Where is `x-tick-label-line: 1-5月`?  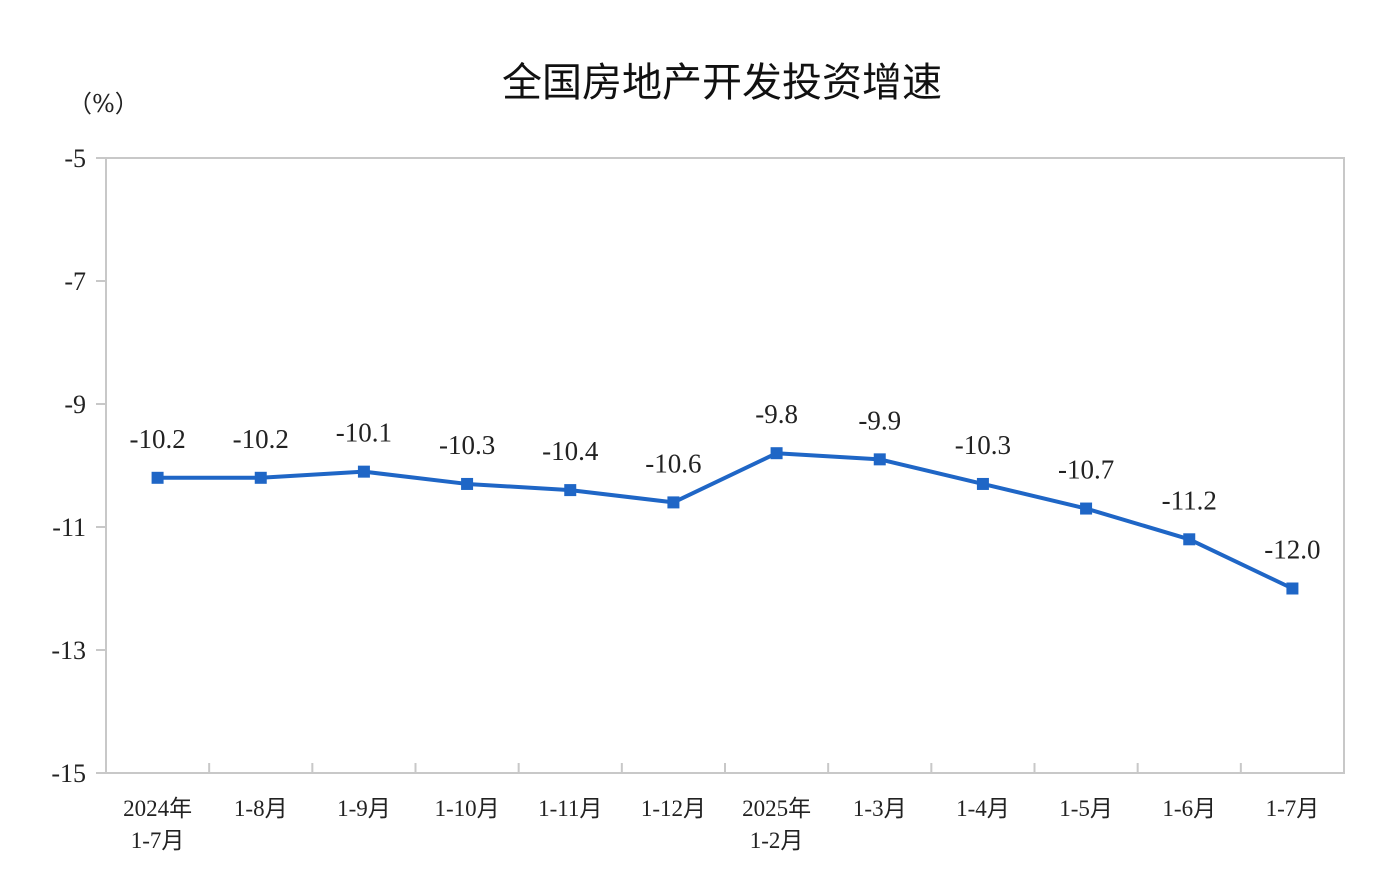
x-tick-label-line: 1-5月 is located at coordinates (1086, 808).